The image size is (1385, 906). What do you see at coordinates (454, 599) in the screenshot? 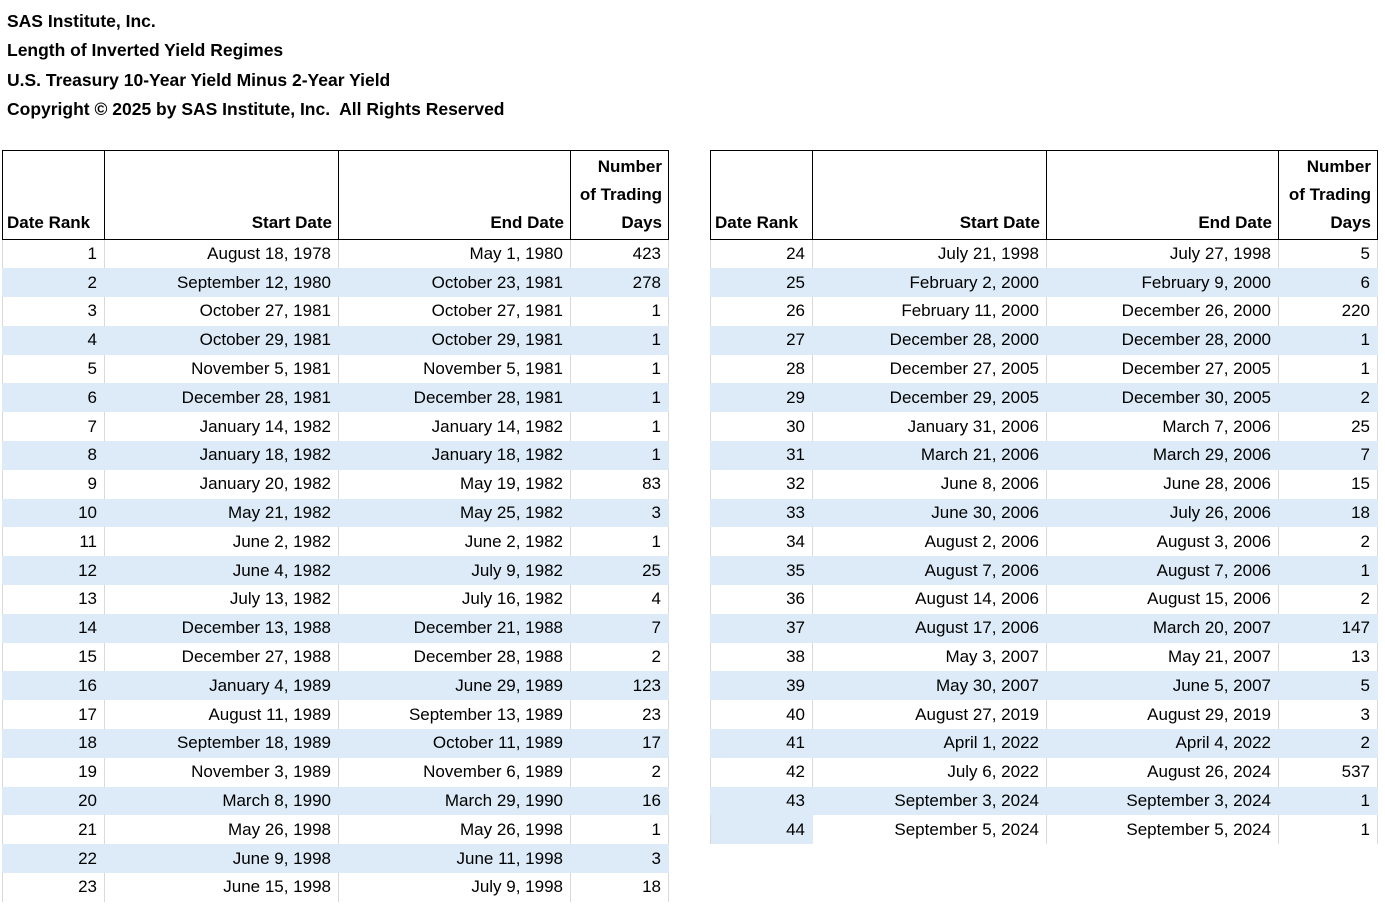
I see `cell-end-date: July 16, 1982` at bounding box center [454, 599].